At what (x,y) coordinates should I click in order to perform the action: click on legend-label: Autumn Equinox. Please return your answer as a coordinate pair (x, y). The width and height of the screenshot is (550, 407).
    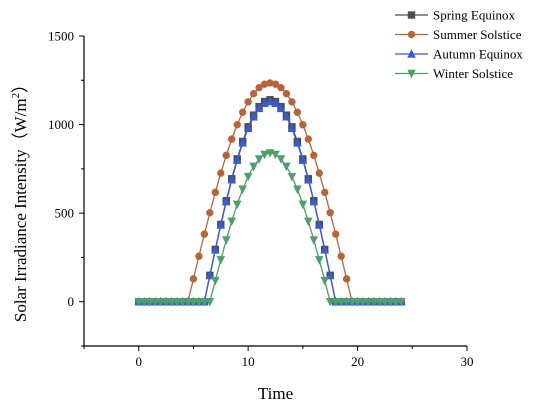
    Looking at the image, I should click on (478, 54).